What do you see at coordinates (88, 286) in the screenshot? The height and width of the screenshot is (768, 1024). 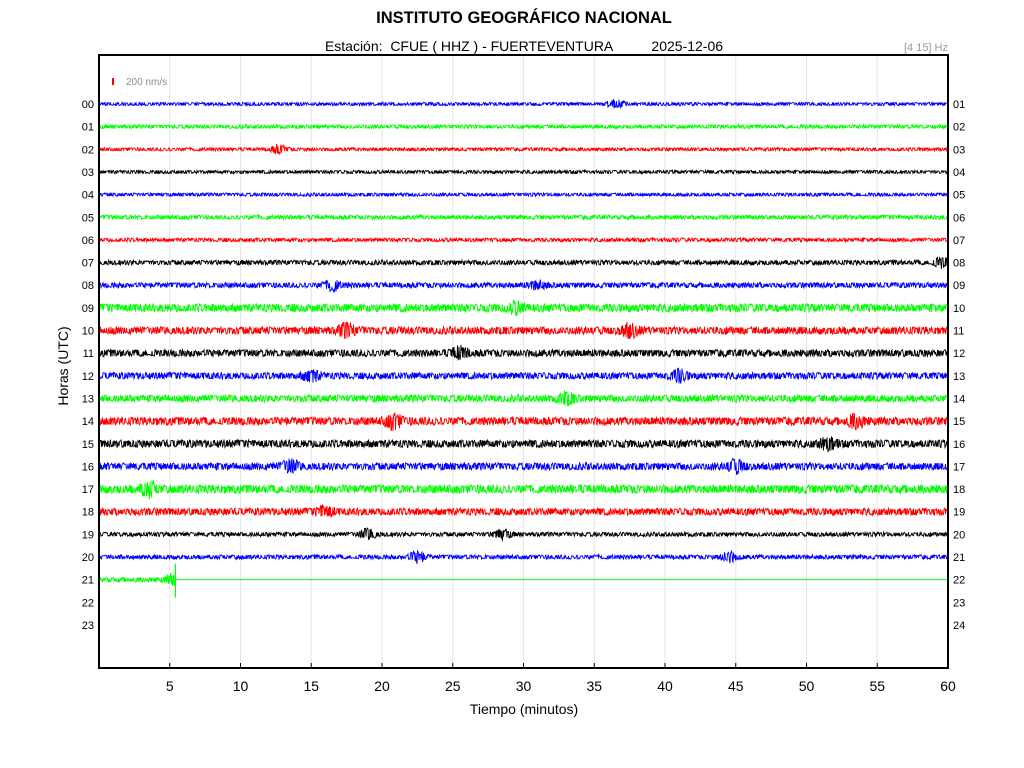 I see `left-hour-label: 08` at bounding box center [88, 286].